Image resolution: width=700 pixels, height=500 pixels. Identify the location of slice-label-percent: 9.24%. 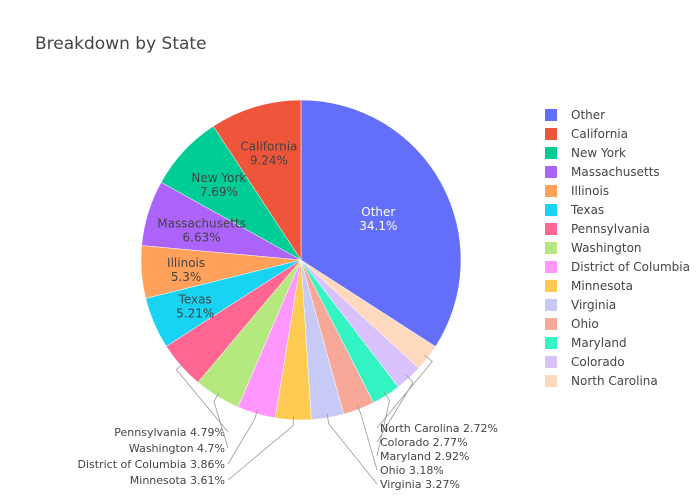
(269, 161).